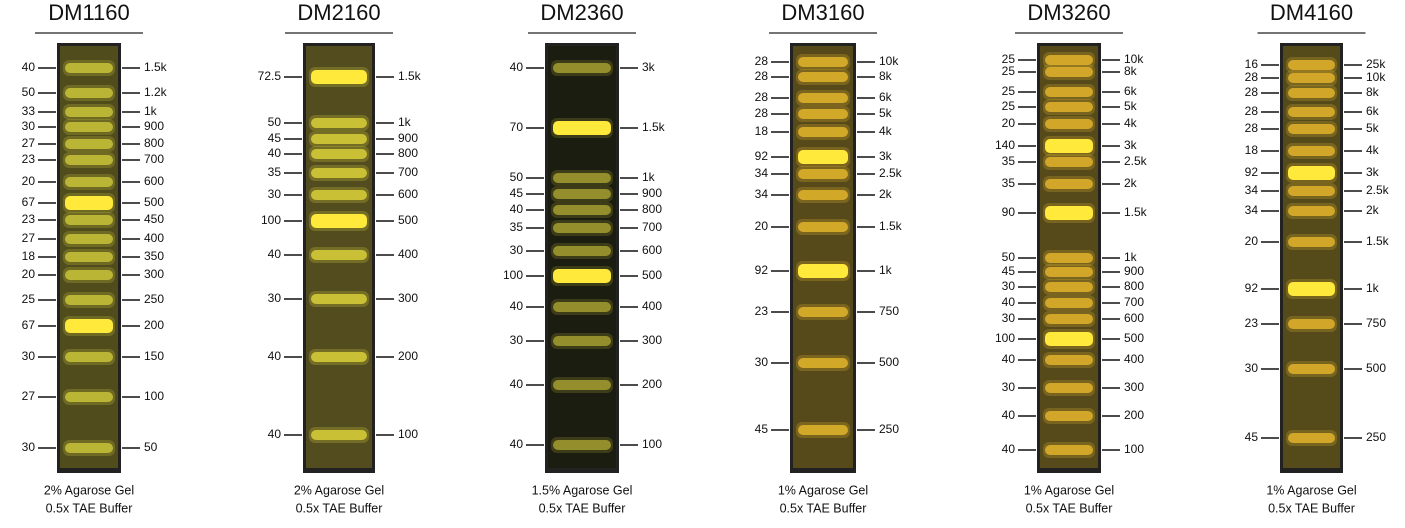 The width and height of the screenshot is (1405, 528). What do you see at coordinates (1134, 286) in the screenshot?
I see `band-size: 800` at bounding box center [1134, 286].